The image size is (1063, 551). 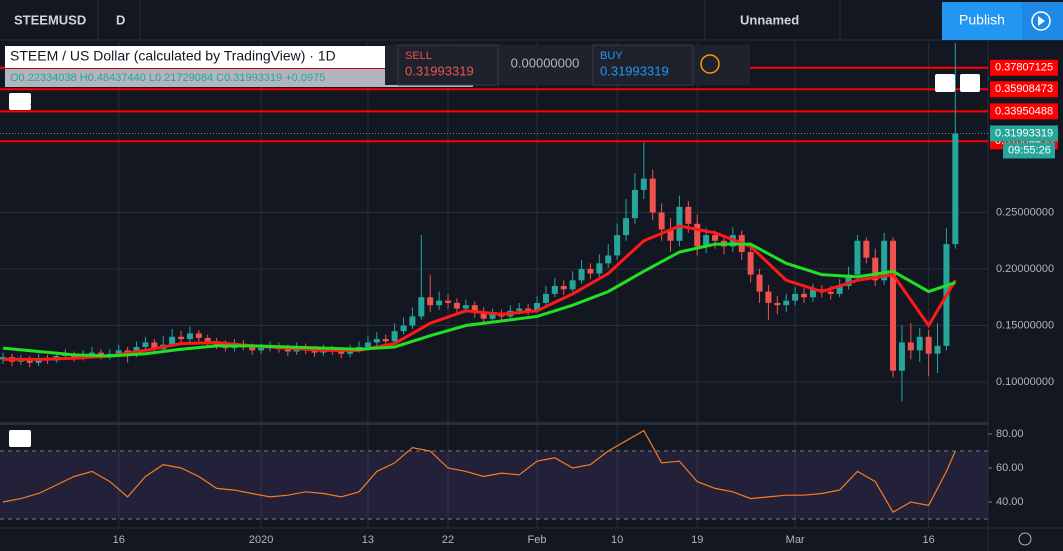 I want to click on sell-price: 0.31993319, so click(x=439, y=70).